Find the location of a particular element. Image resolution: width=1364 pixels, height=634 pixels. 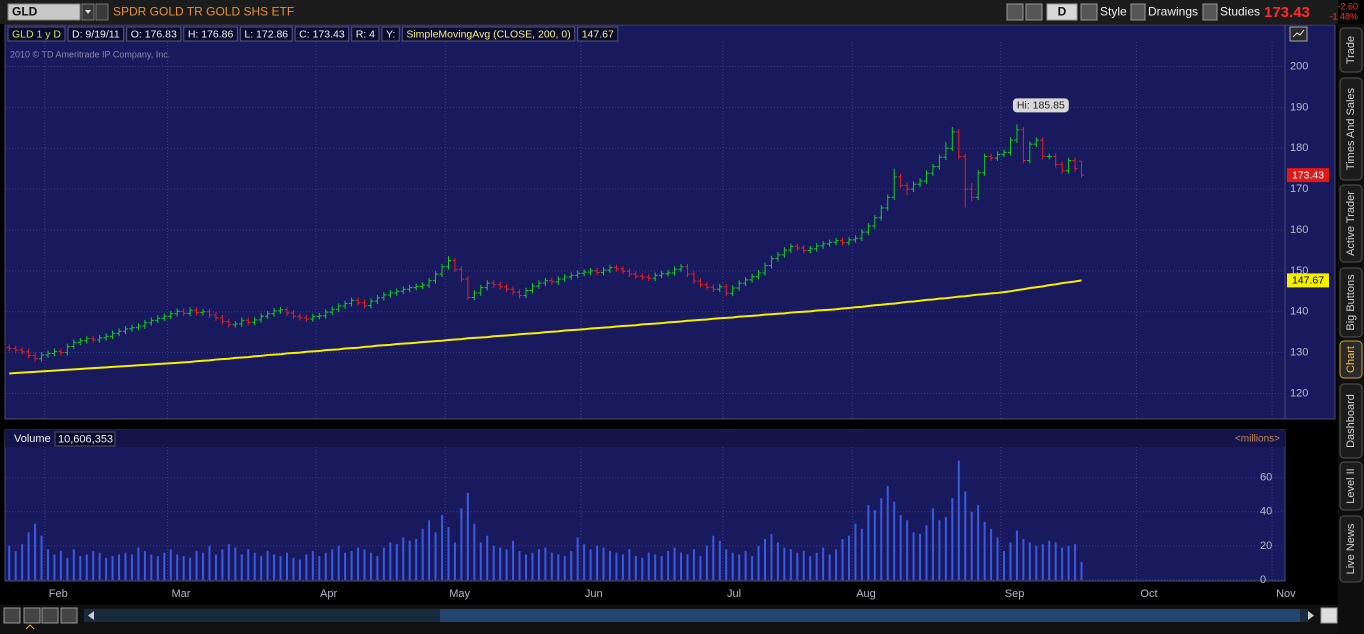

sidebar-tab-label: Big Buttons is located at coordinates (1351, 302).